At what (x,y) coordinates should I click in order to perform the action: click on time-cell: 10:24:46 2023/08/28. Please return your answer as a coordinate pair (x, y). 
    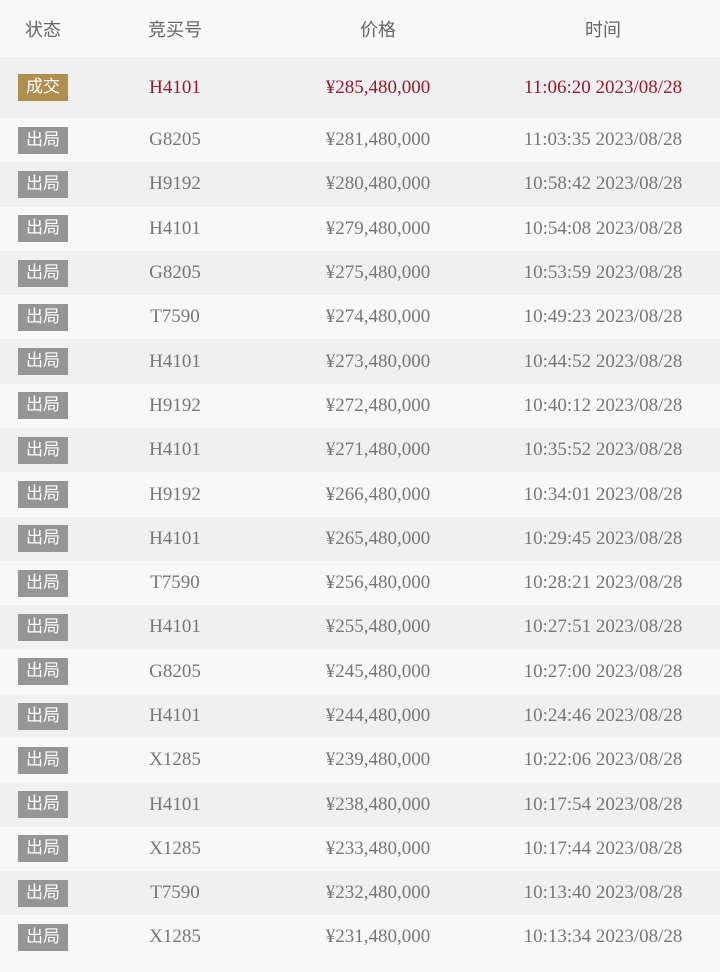
    Looking at the image, I should click on (603, 715).